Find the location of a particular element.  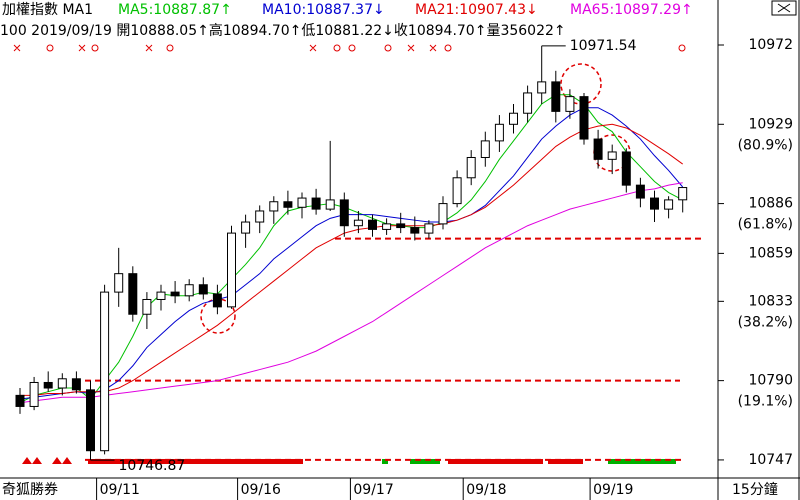

annotation: 10746.87 is located at coordinates (152, 466).